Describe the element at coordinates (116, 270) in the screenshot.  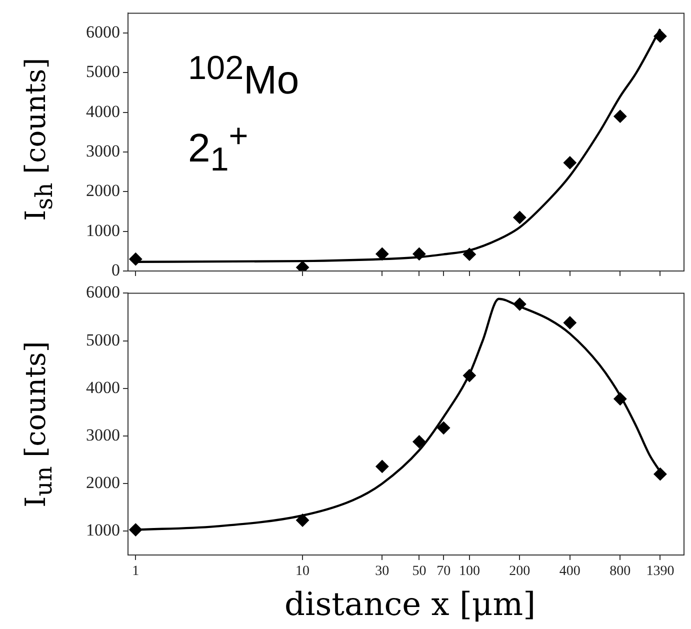
I see `y-tick-label: 0` at that location.